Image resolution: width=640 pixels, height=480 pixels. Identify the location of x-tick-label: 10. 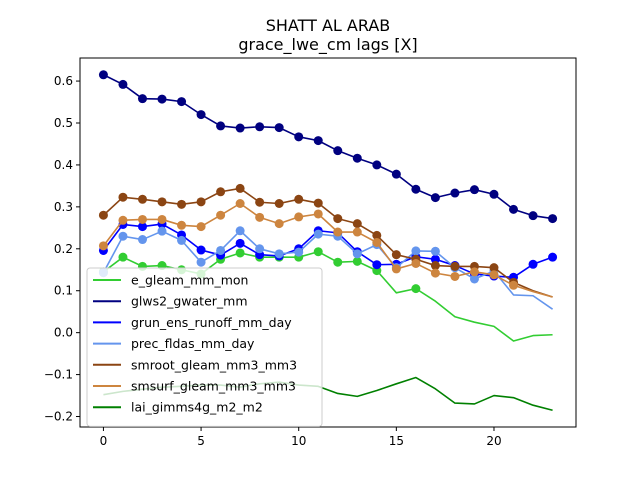
(298, 441).